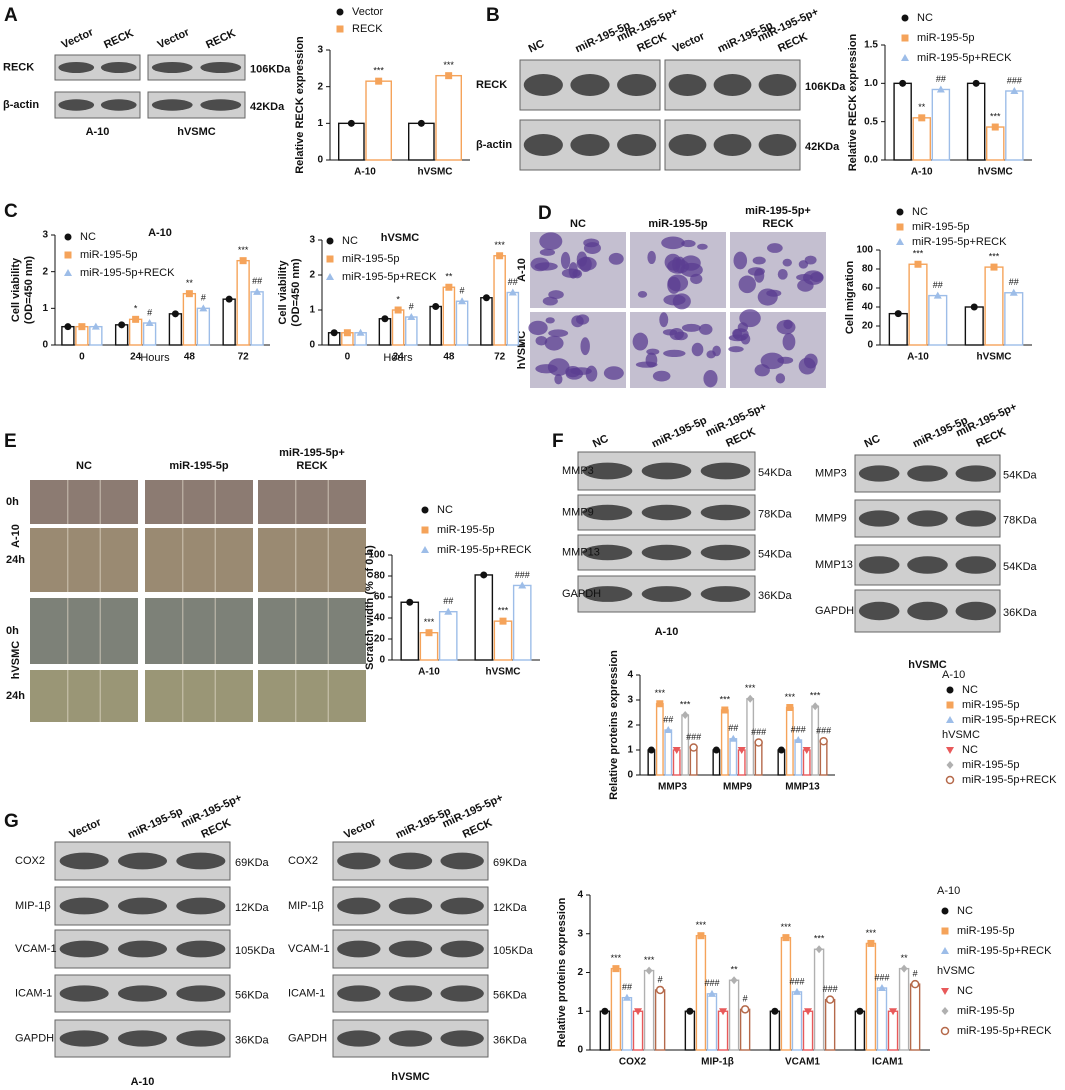 The height and width of the screenshot is (1090, 1065). I want to click on protein-label: MMP9, so click(831, 518).